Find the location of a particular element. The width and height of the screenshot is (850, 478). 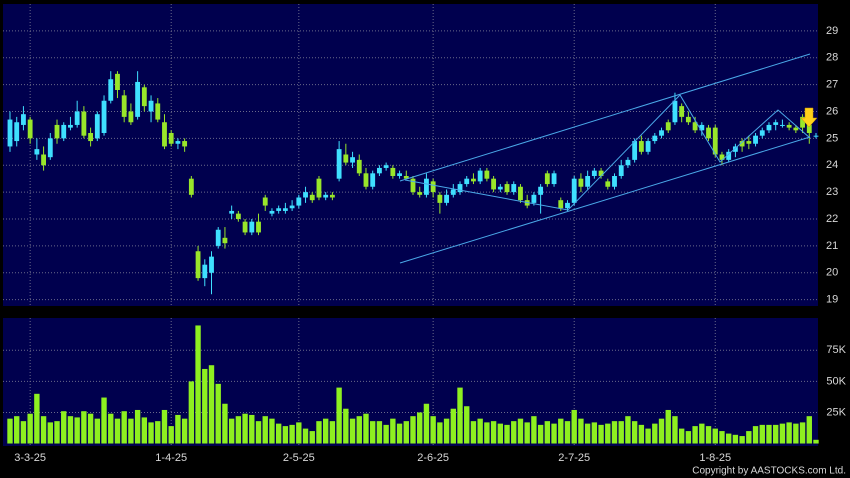

y-tick-label: 23 is located at coordinates (832, 192).